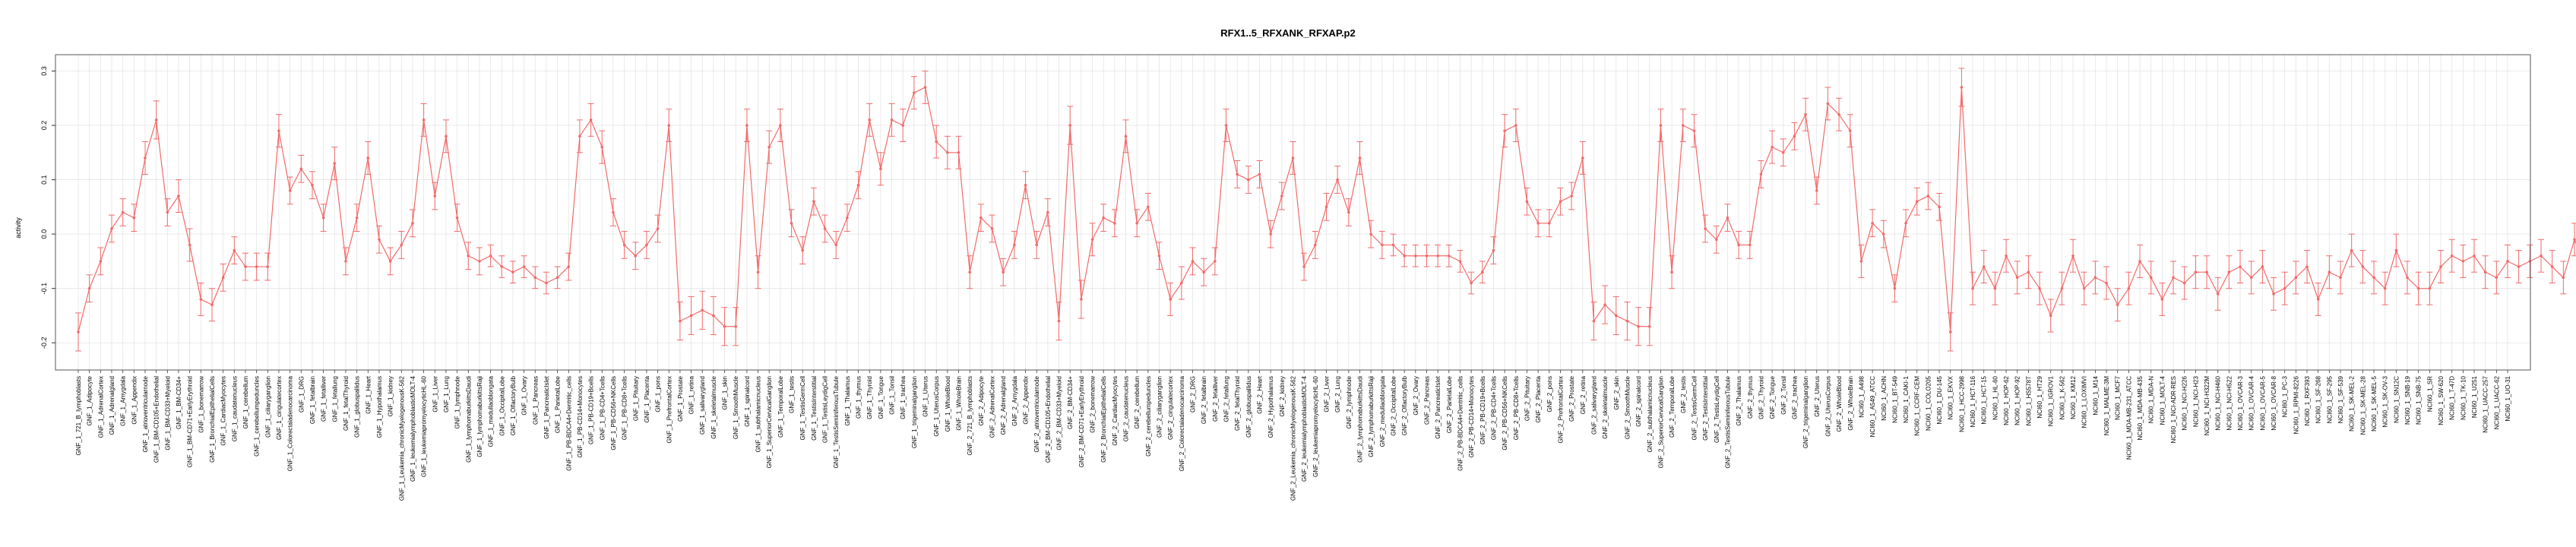 The image size is (2576, 547). I want to click on x-tick-label: NCI60_1_SF-268, so click(2318, 399).